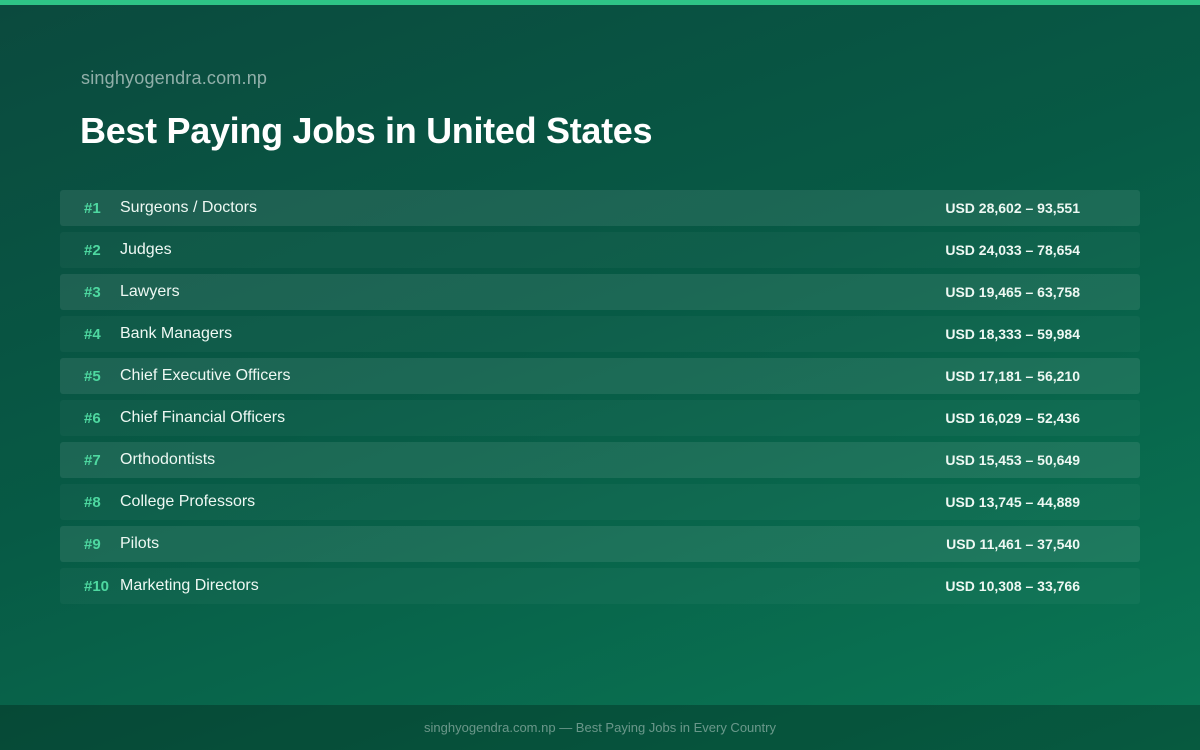 The width and height of the screenshot is (1200, 750). What do you see at coordinates (150, 291) in the screenshot?
I see `job-title: Lawyers` at bounding box center [150, 291].